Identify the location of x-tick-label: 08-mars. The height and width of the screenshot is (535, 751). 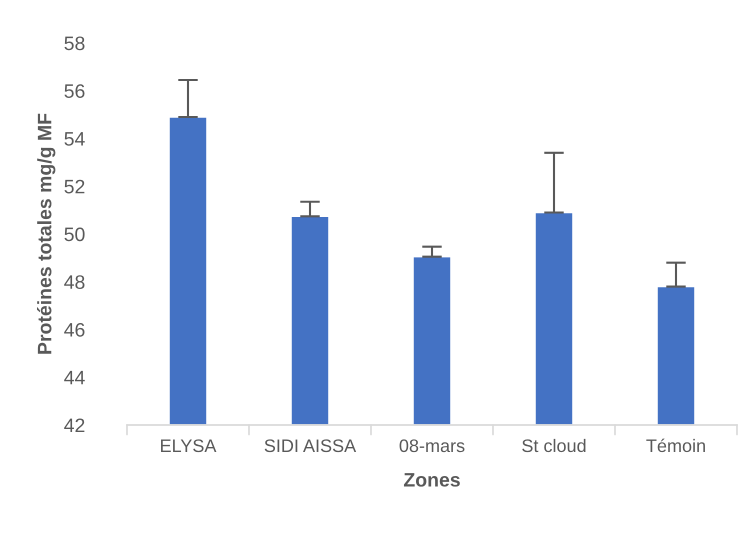
(432, 445).